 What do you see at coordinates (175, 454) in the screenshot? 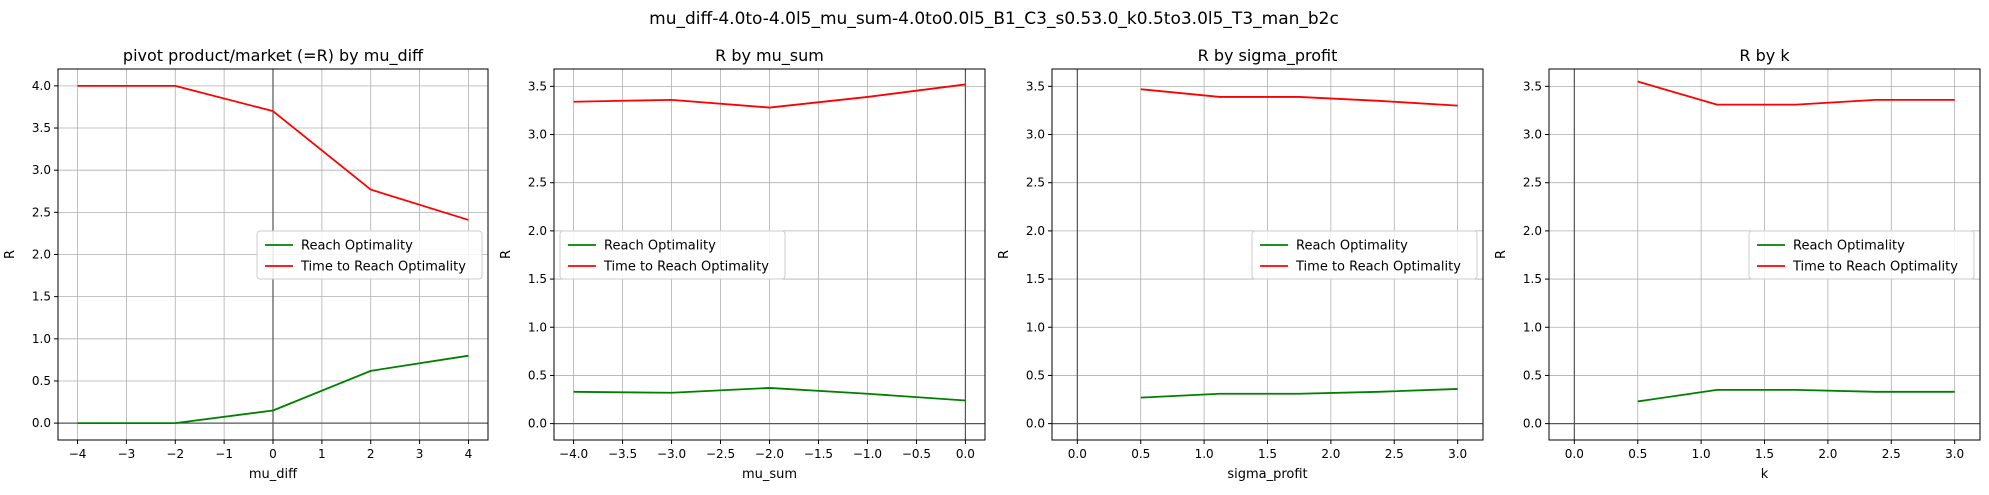
I see `x-tick-label: −2` at bounding box center [175, 454].